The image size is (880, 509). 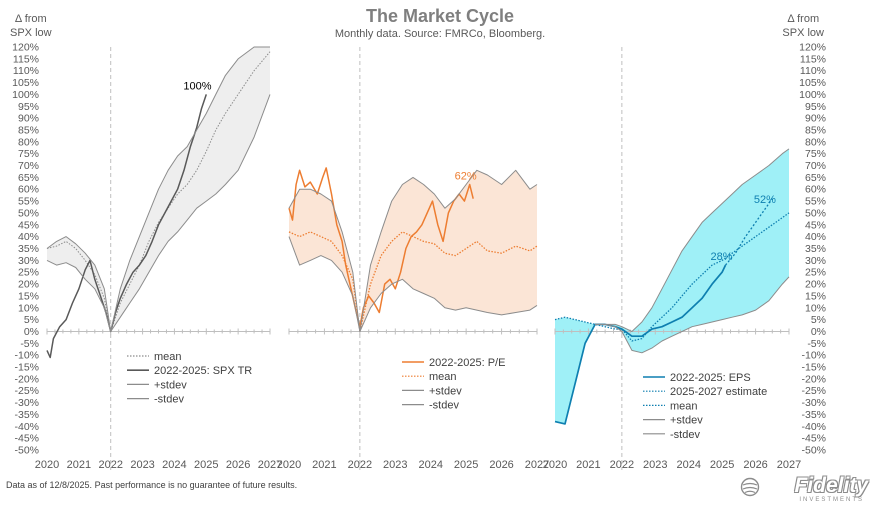 What do you see at coordinates (815, 296) in the screenshot?
I see `y-tick-label-right: 15%` at bounding box center [815, 296].